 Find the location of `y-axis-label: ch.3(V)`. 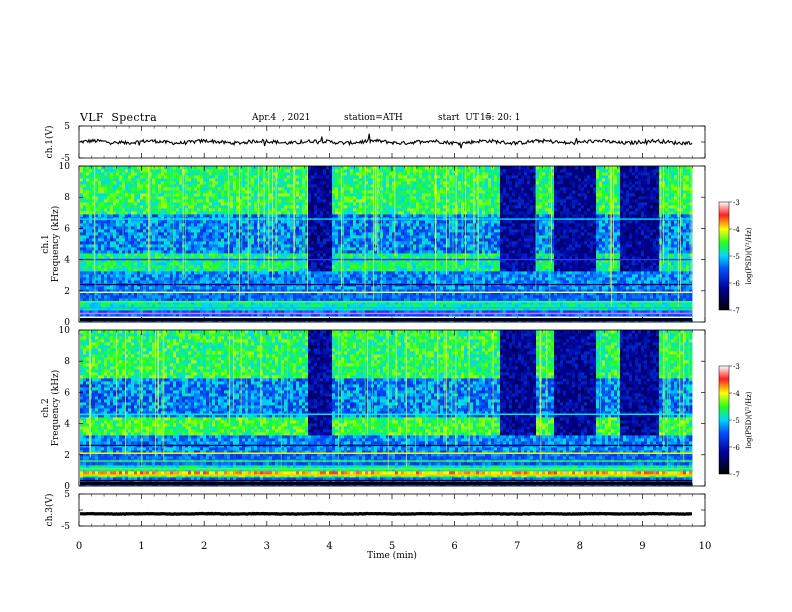

y-axis-label: ch.3(V) is located at coordinates (49, 510).